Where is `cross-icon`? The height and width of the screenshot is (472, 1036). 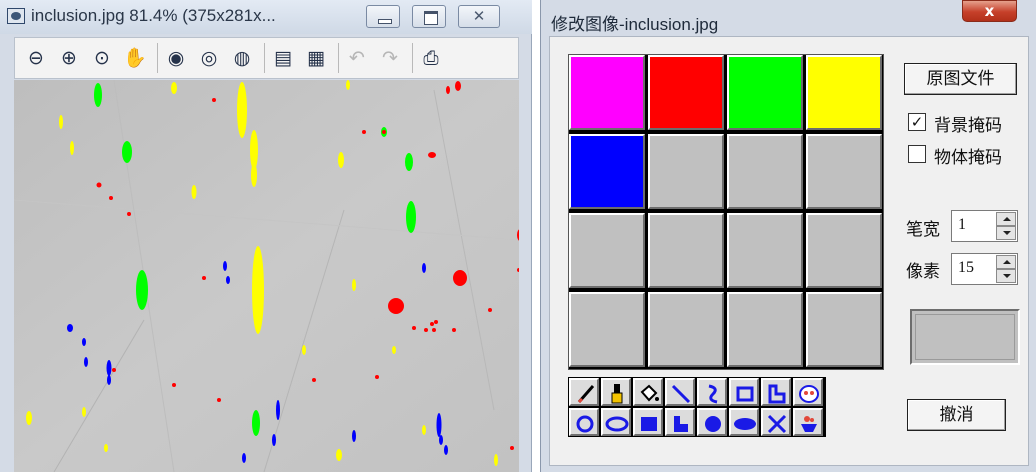 cross-icon is located at coordinates (777, 424).